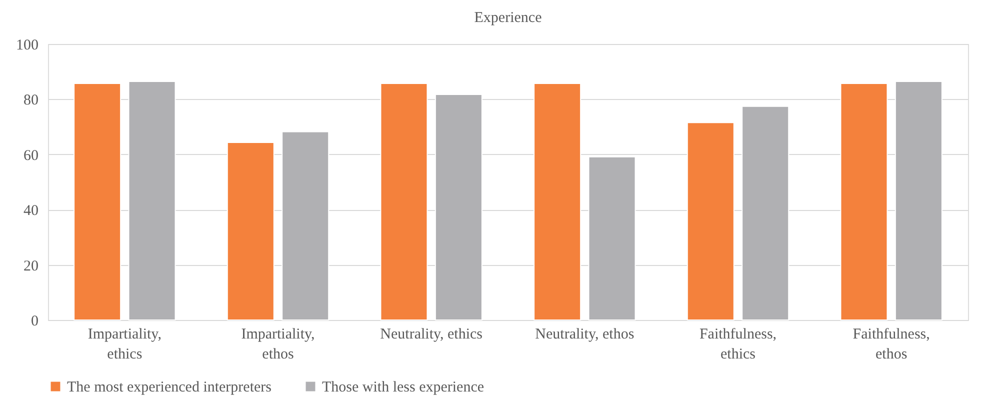  Describe the element at coordinates (278, 344) in the screenshot. I see `x-tick-label: Impartiality, ethos` at that location.